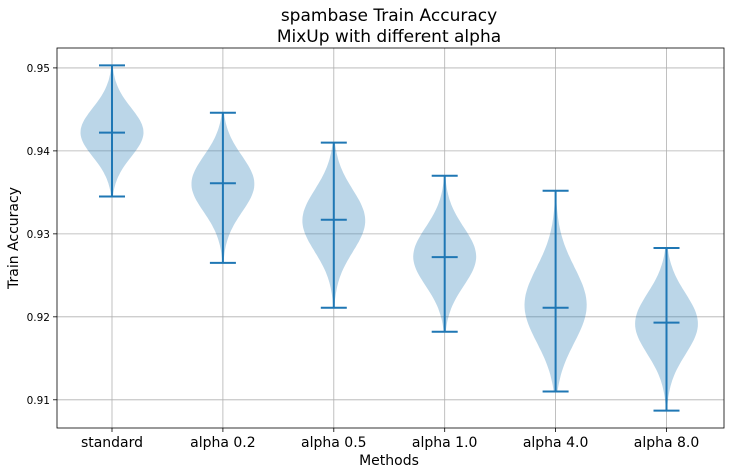 This screenshot has width=731, height=474. I want to click on y-tick-label: 0.93, so click(38, 235).